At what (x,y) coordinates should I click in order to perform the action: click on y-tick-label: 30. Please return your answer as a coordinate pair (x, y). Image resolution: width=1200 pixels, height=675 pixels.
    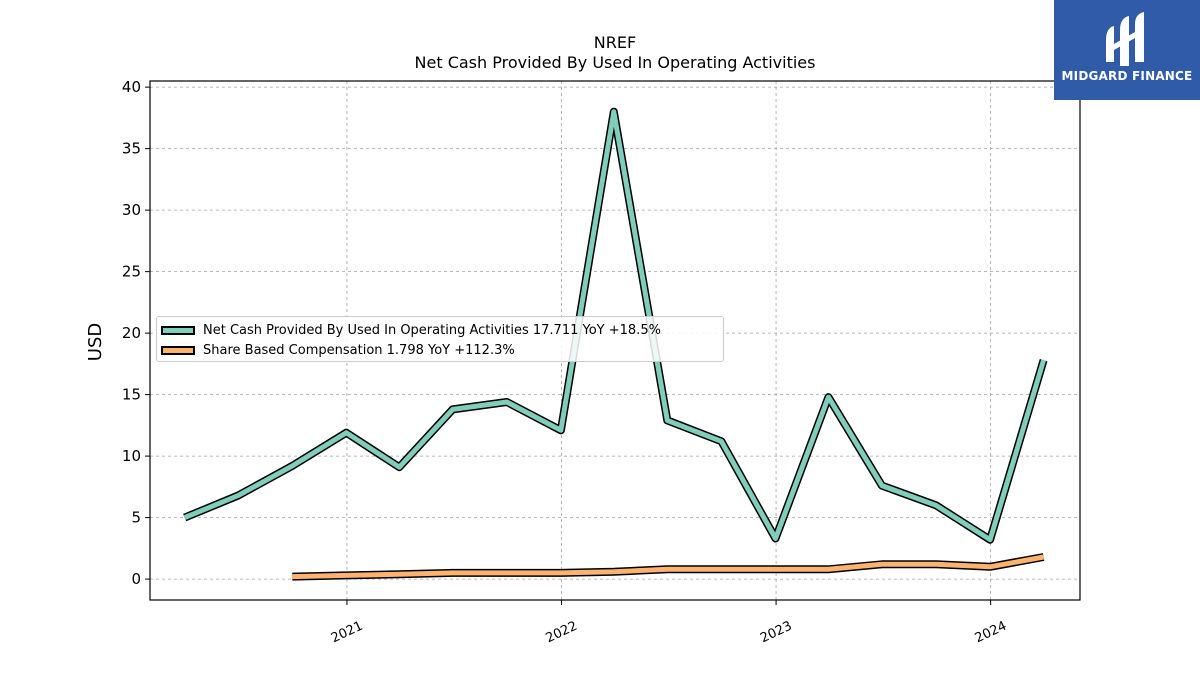
    Looking at the image, I should click on (131, 210).